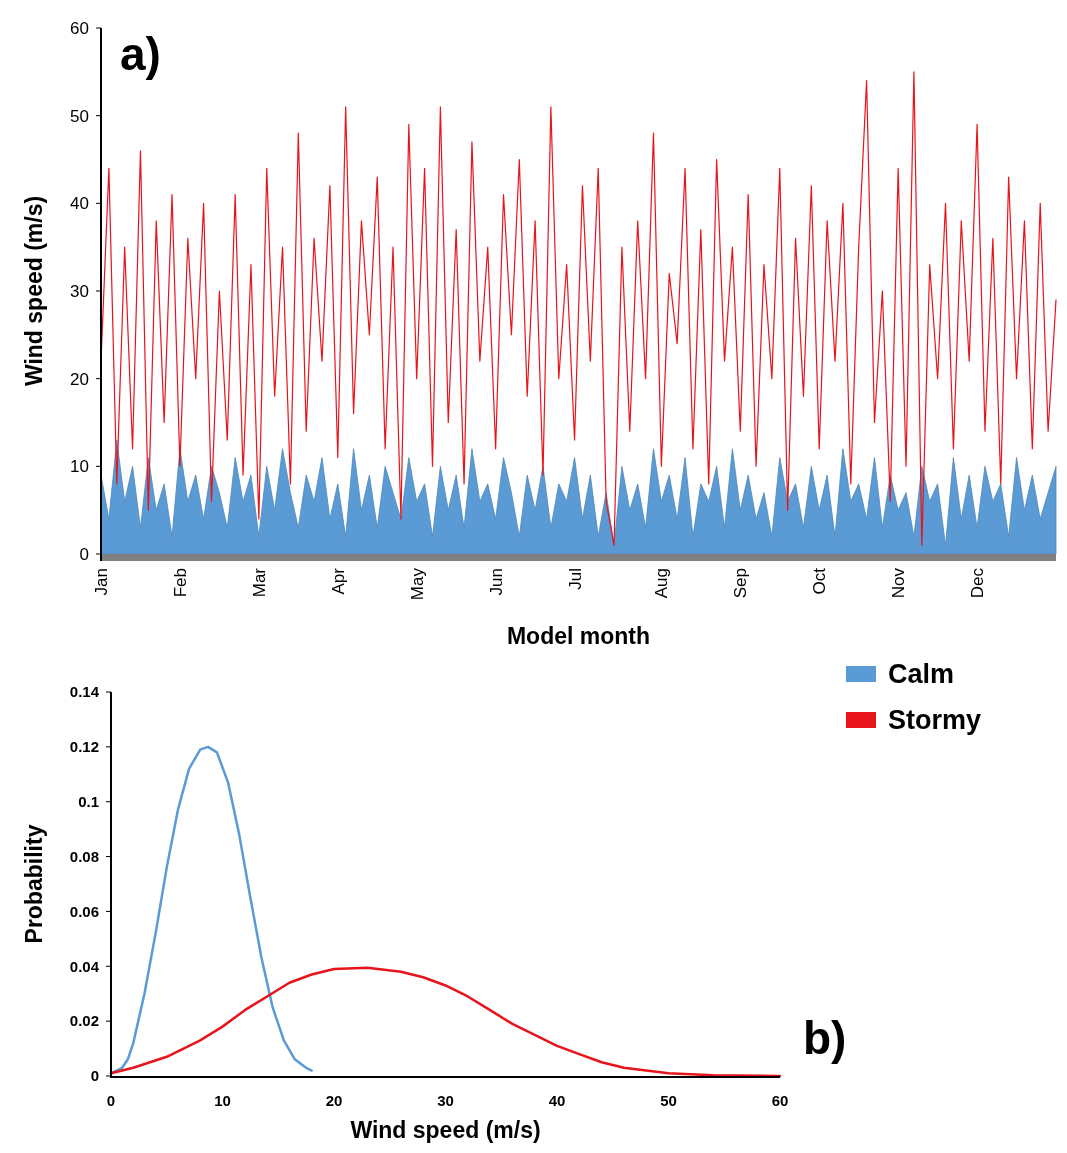 The width and height of the screenshot is (1067, 1153). Describe the element at coordinates (180, 583) in the screenshot. I see `x-tick-label: Feb` at that location.